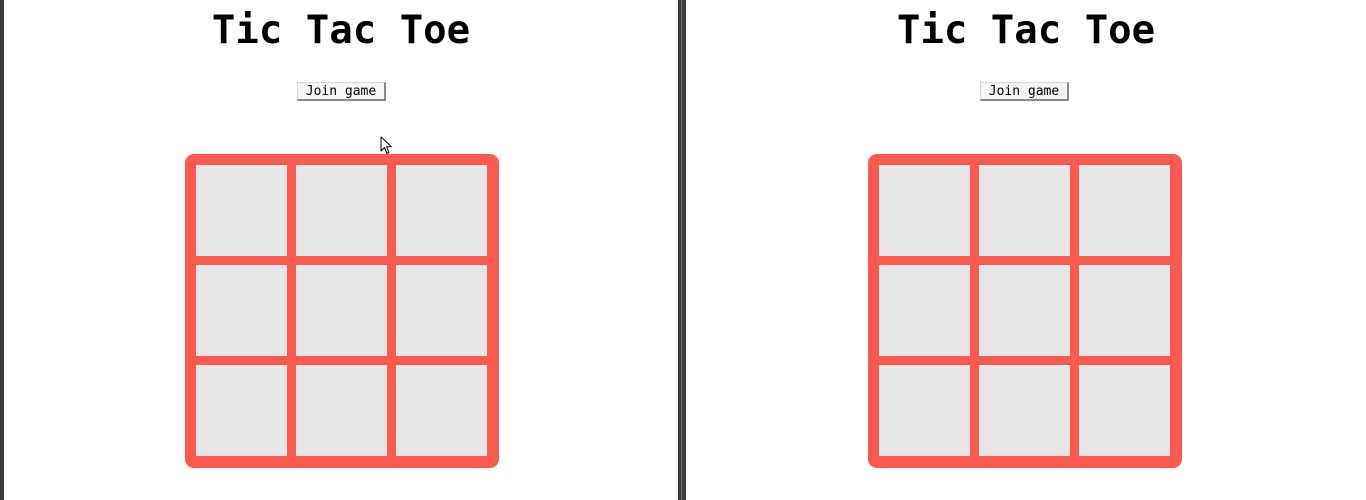 The width and height of the screenshot is (1366, 500). What do you see at coordinates (682, 250) in the screenshot?
I see `window-divider` at bounding box center [682, 250].